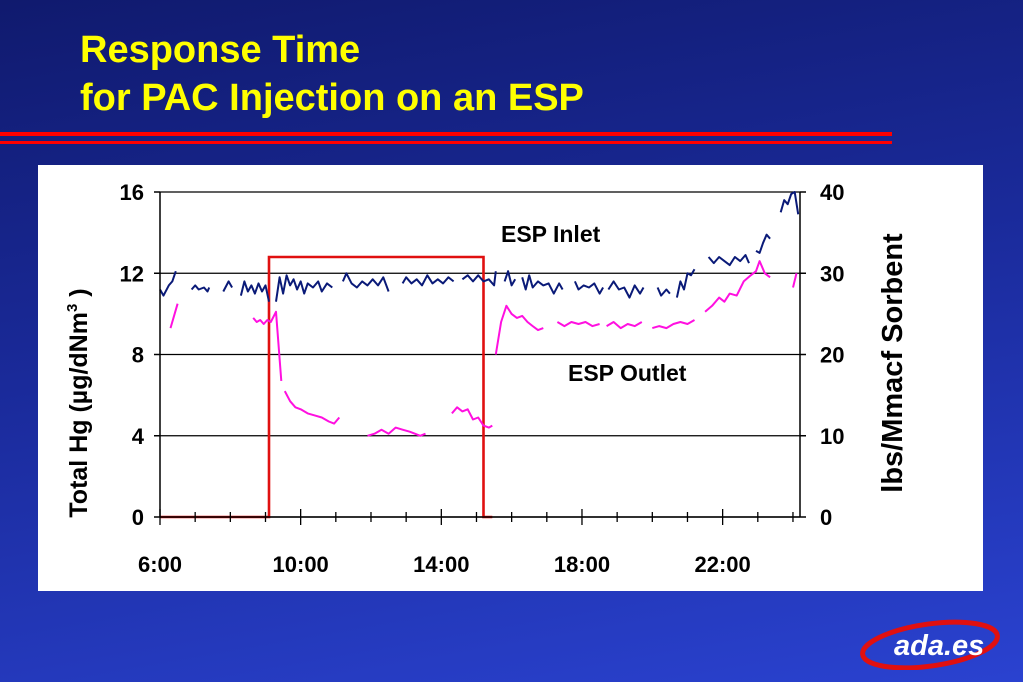 This screenshot has width=1023, height=682. Describe the element at coordinates (551, 234) in the screenshot. I see `esp-inlet-label: ESP Inlet` at that location.